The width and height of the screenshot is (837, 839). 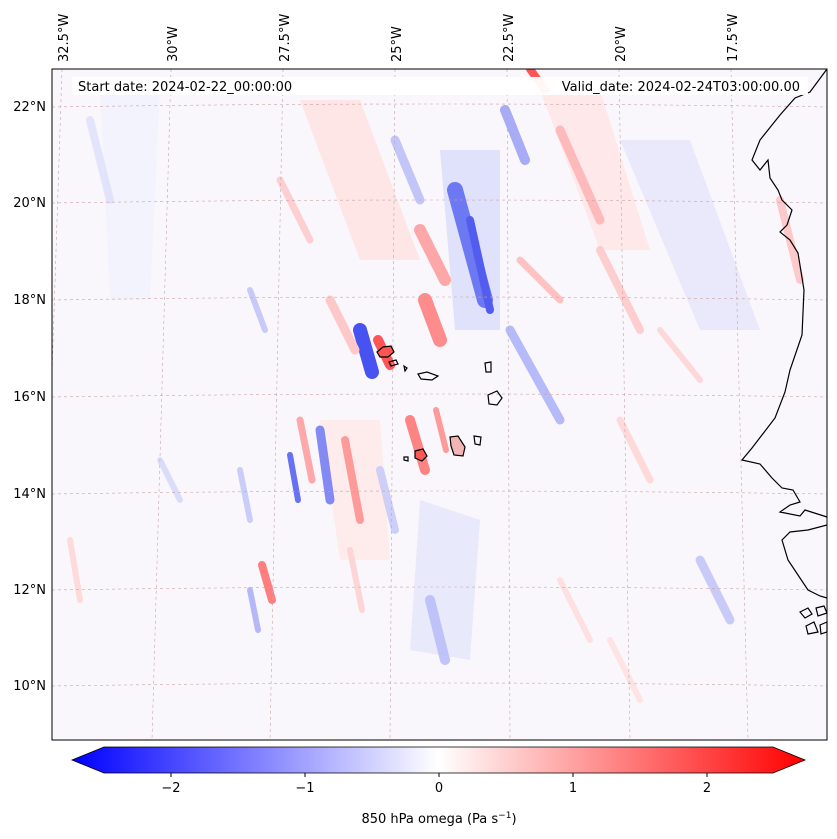 What do you see at coordinates (185, 87) in the screenshot?
I see `start-date-text: Start date: 2024-02-22_00:00:00` at bounding box center [185, 87].